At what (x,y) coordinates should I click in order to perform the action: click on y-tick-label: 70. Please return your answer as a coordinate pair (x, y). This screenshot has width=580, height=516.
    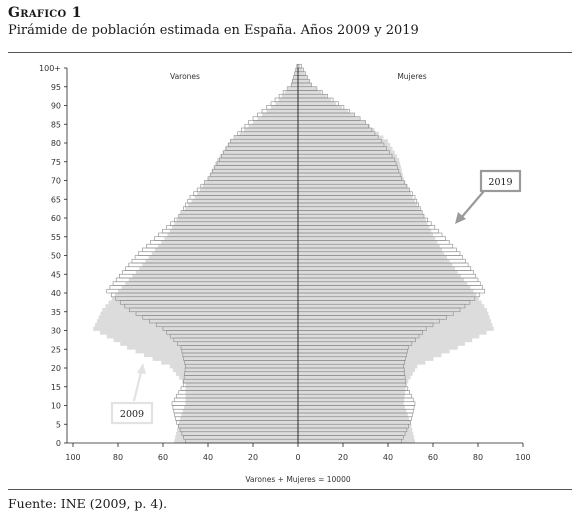
    Looking at the image, I should click on (56, 181).